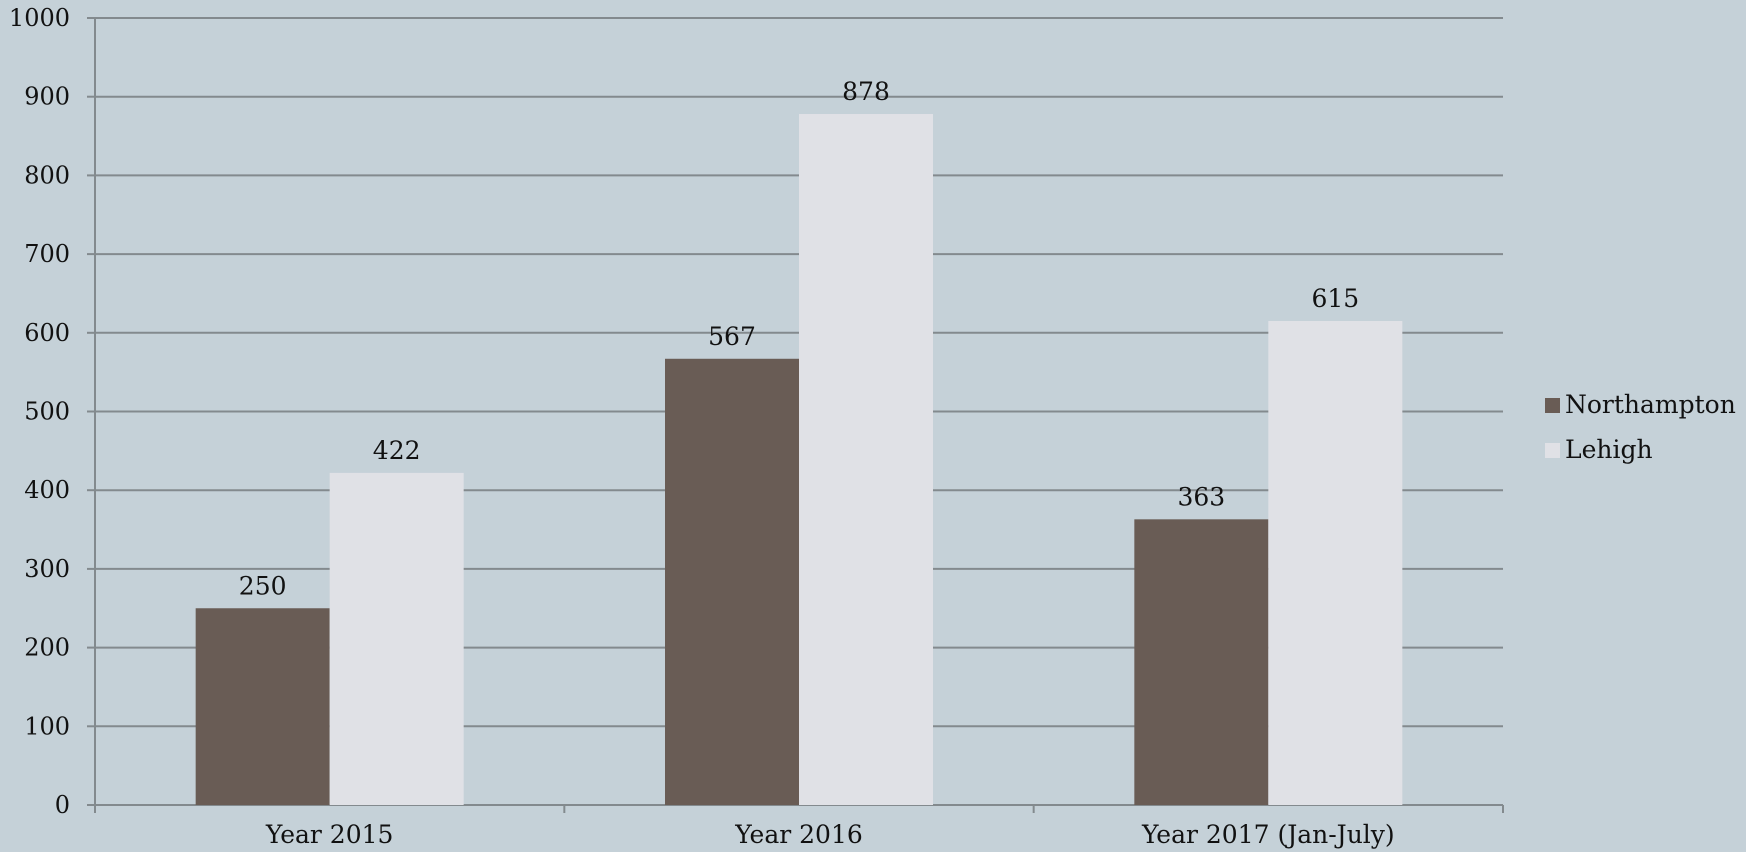 The height and width of the screenshot is (852, 1746). What do you see at coordinates (263, 585) in the screenshot?
I see `data-label: 250` at bounding box center [263, 585].